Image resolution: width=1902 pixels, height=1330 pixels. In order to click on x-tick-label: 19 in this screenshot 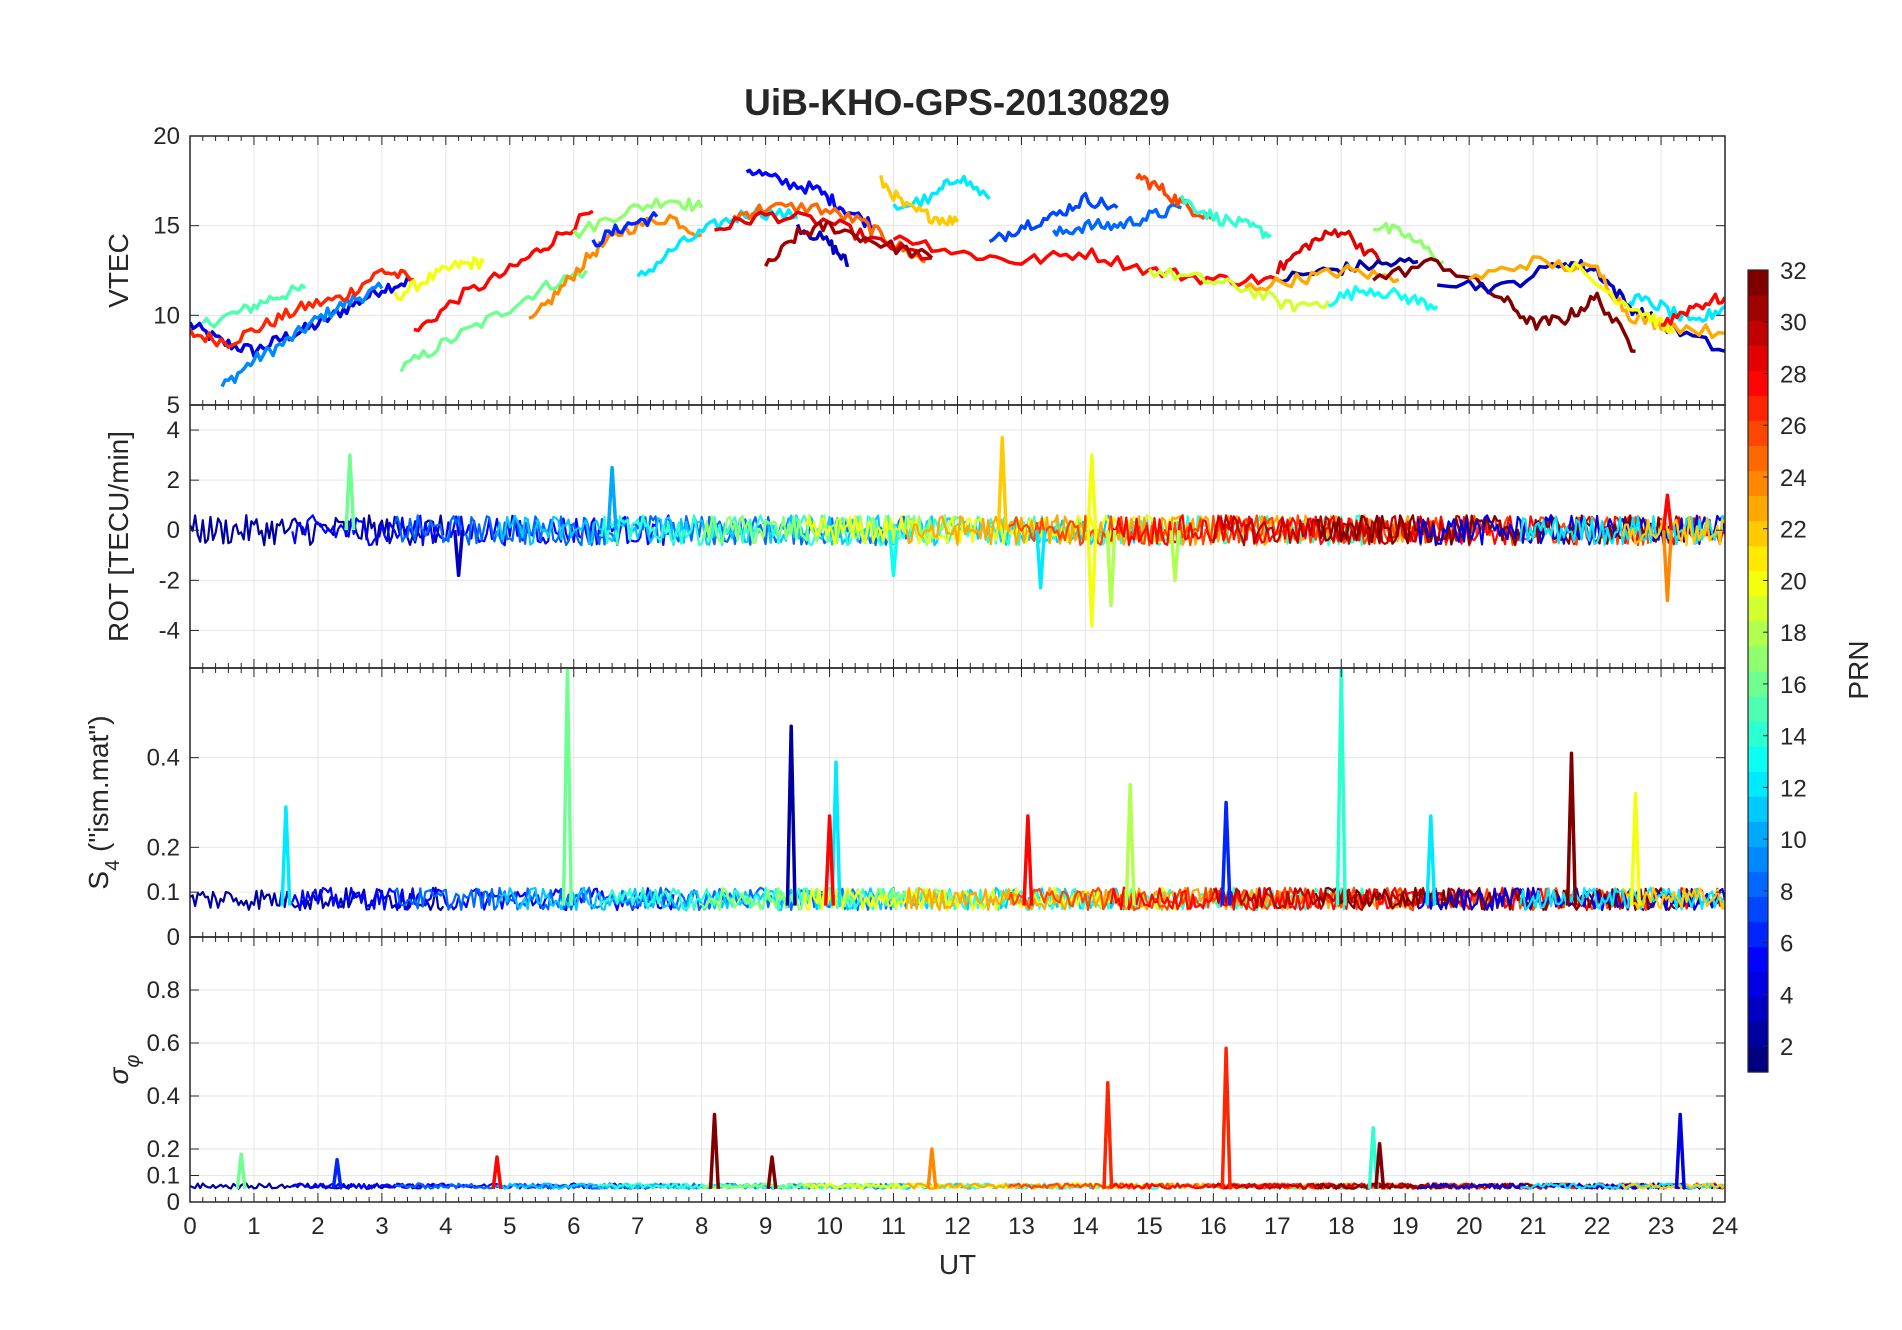, I will do `click(1405, 1226)`.